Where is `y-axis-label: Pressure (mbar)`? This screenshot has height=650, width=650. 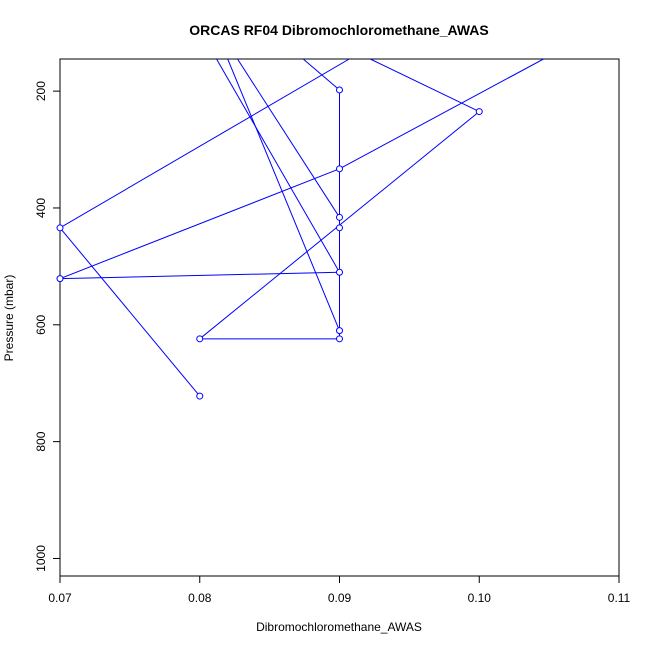 y-axis-label: Pressure (mbar) is located at coordinates (9, 318).